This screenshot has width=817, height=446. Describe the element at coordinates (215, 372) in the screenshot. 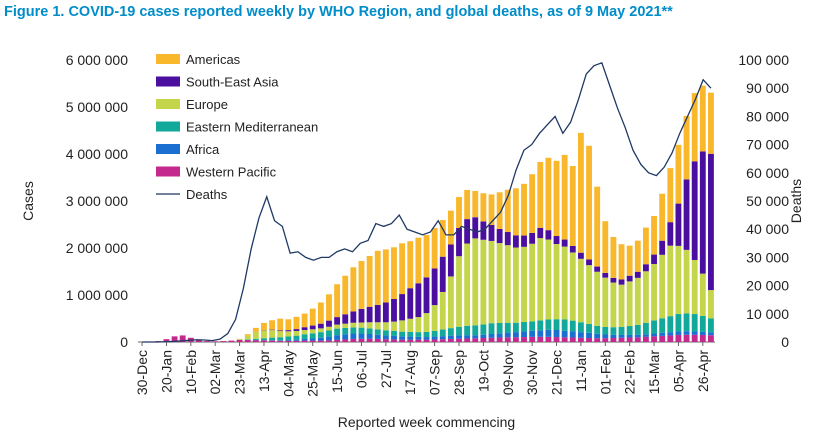

I see `x-tick-label: 02-Mar` at that location.